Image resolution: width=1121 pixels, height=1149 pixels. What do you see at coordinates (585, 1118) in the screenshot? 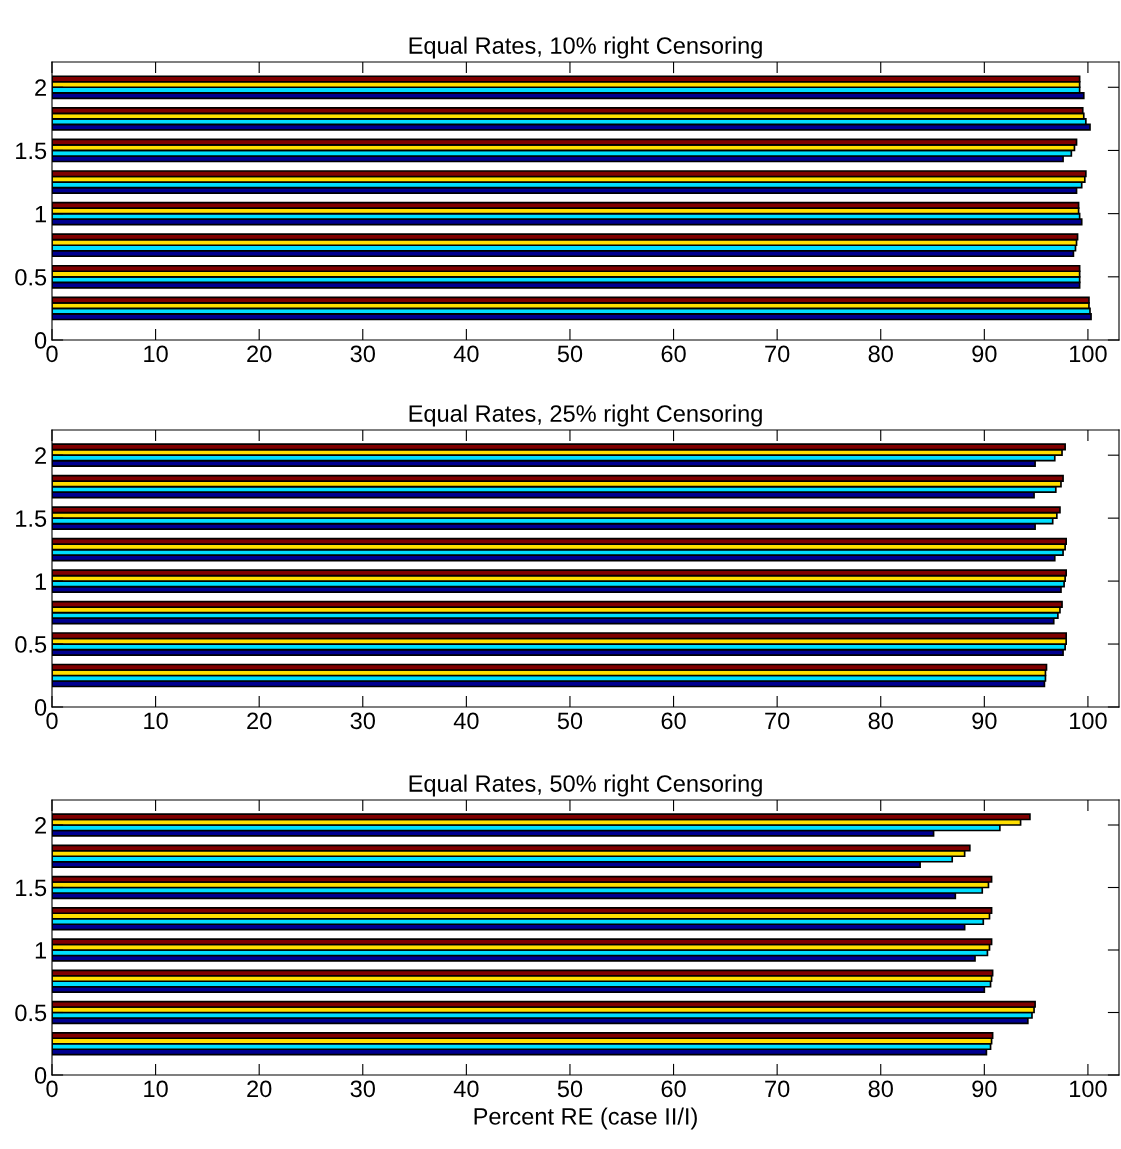
I see `x-axis-title: Percent RE (case II/I)` at bounding box center [585, 1118].